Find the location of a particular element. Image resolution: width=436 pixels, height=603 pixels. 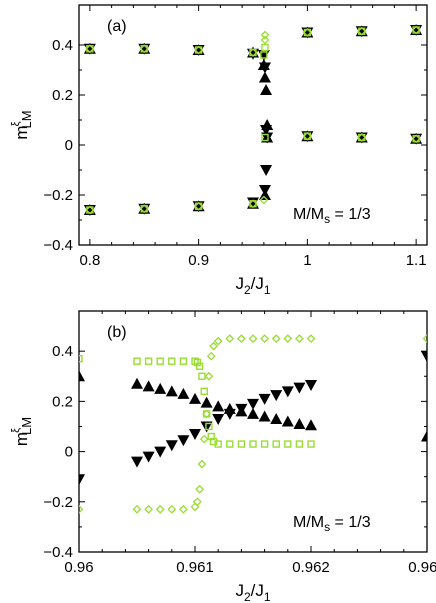

y-tick-label: −0.2 is located at coordinates (58, 195).